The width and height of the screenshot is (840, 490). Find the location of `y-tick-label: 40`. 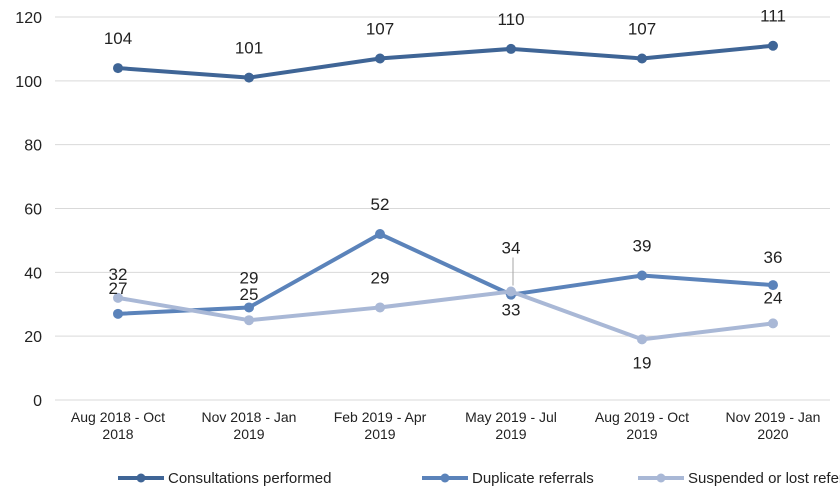

y-tick-label: 40 is located at coordinates (33, 273).